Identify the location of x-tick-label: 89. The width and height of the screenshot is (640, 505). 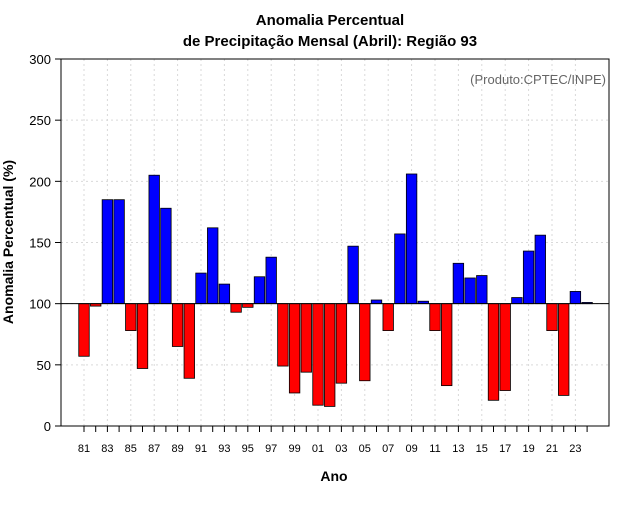
(177, 449).